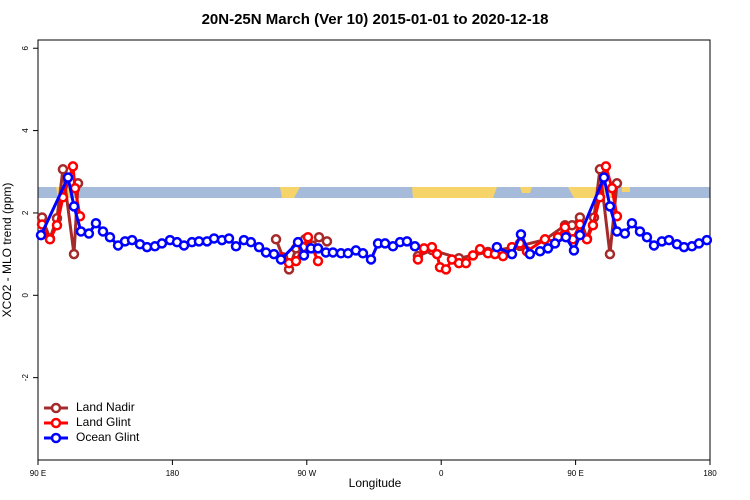 The image size is (750, 500). Describe the element at coordinates (108, 437) in the screenshot. I see `legend-label: Ocean Glint` at that location.